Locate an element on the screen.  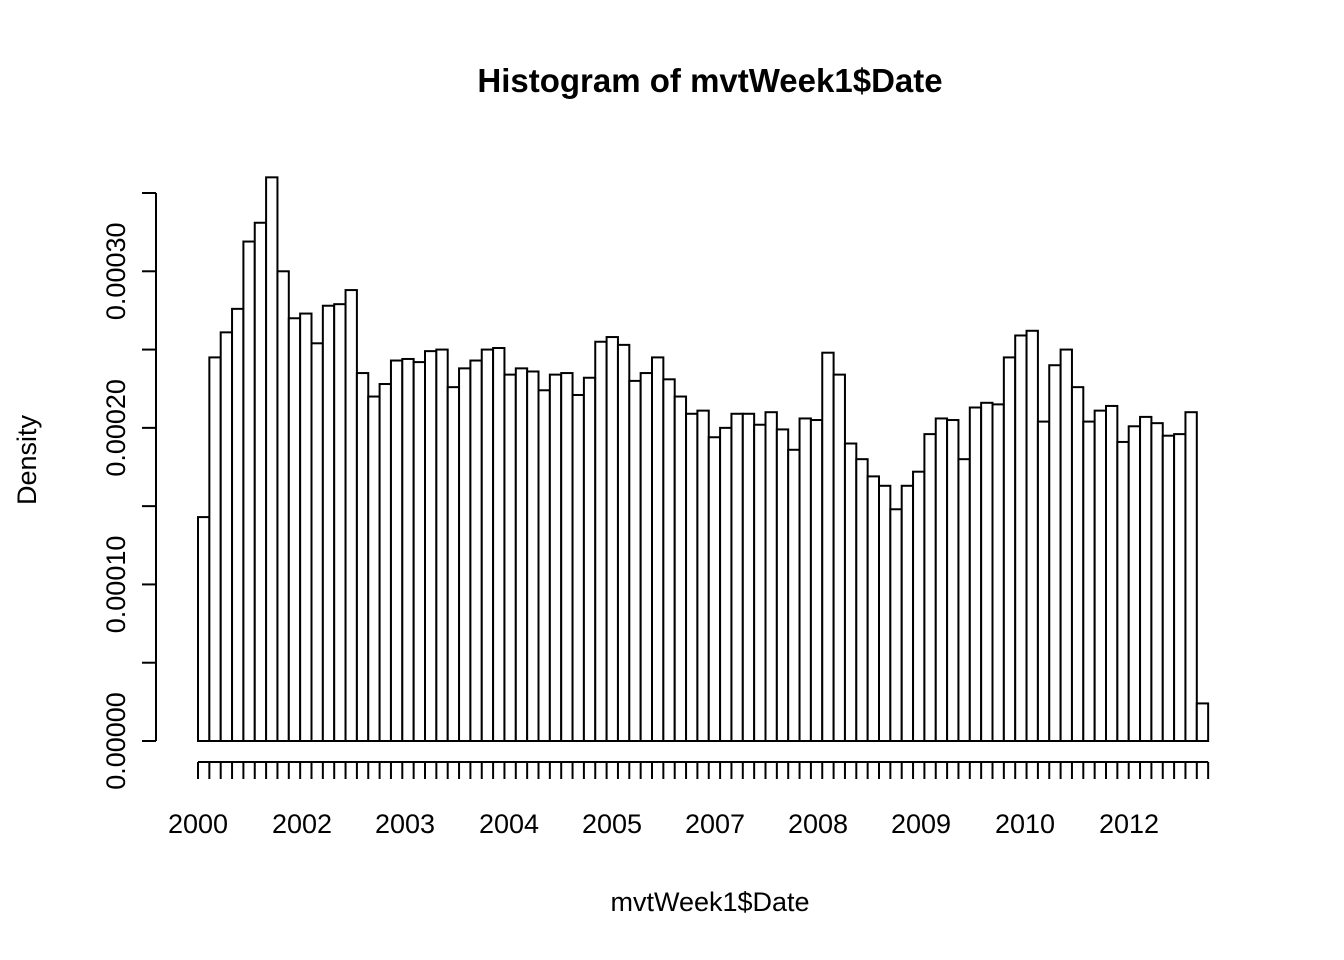
y-axis-label: Density is located at coordinates (27, 459).